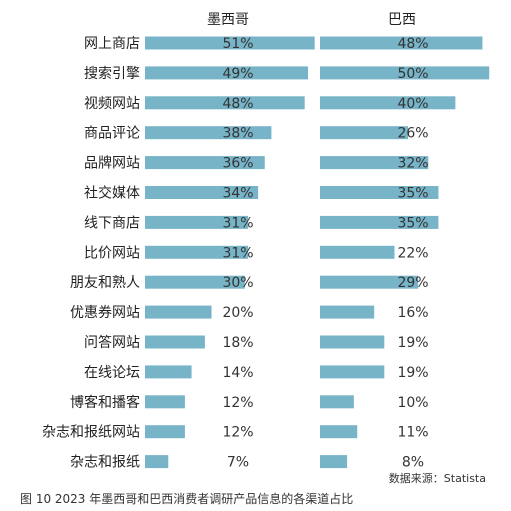 The height and width of the screenshot is (511, 511). What do you see at coordinates (412, 104) in the screenshot?
I see `value-label-brazil: 40%` at bounding box center [412, 104].